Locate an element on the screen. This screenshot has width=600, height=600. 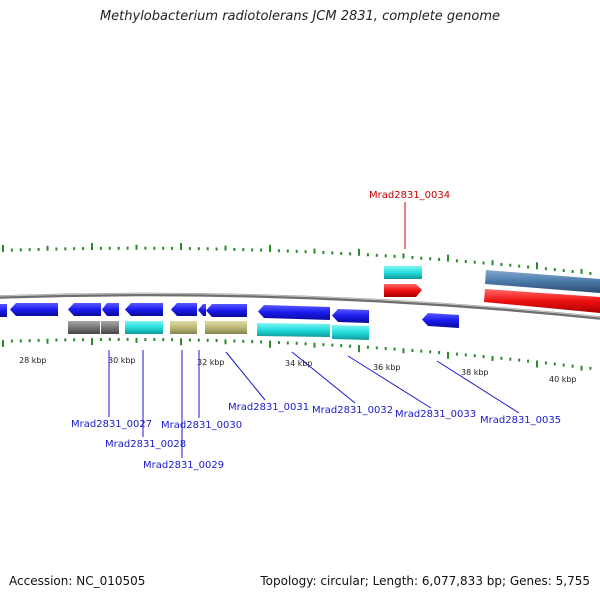
accession-text: Accession: NC_010505 is located at coordinates (77, 581).